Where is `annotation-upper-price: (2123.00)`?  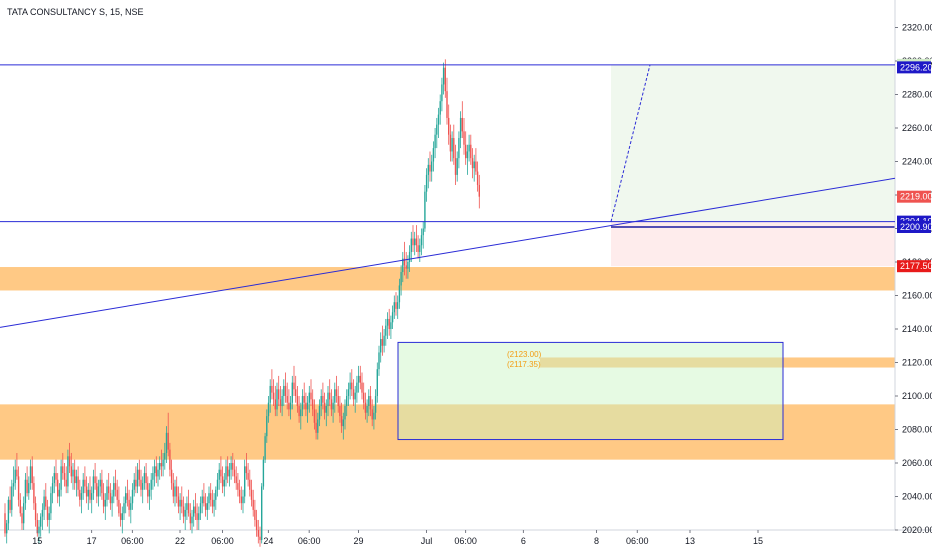
annotation-upper-price: (2123.00) is located at coordinates (524, 354).